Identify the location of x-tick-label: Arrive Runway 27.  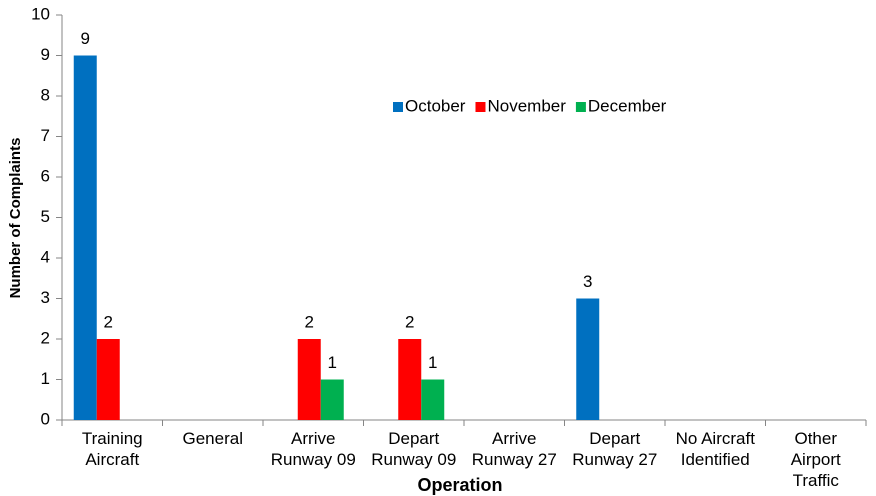
(514, 449).